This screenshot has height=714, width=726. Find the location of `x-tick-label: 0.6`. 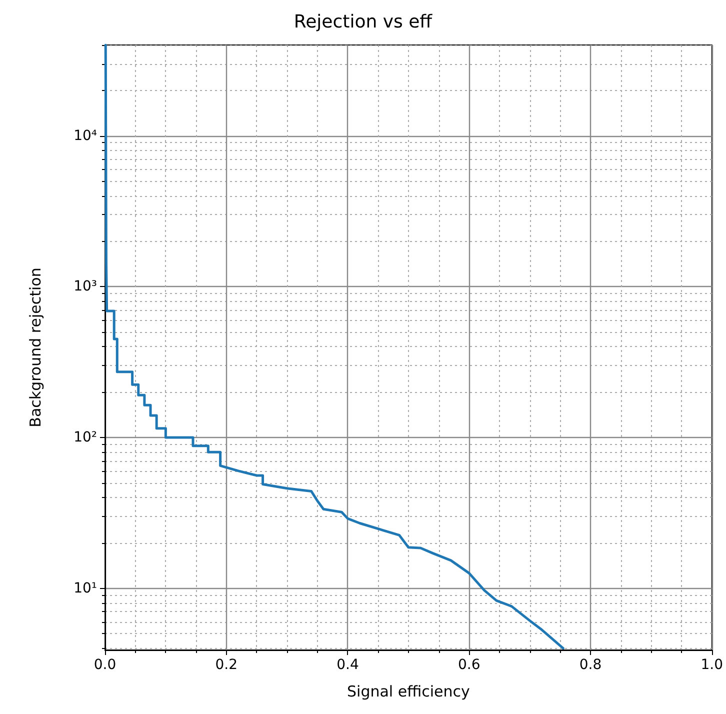

x-tick-label: 0.6 is located at coordinates (469, 665).